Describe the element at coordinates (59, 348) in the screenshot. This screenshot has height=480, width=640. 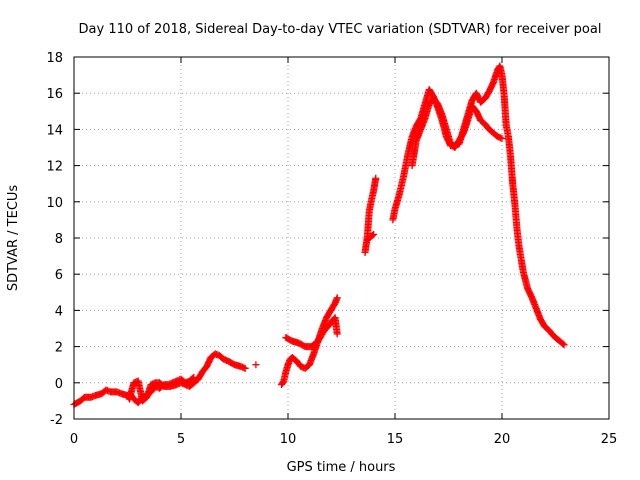
I see `y-tick-label: 2` at that location.